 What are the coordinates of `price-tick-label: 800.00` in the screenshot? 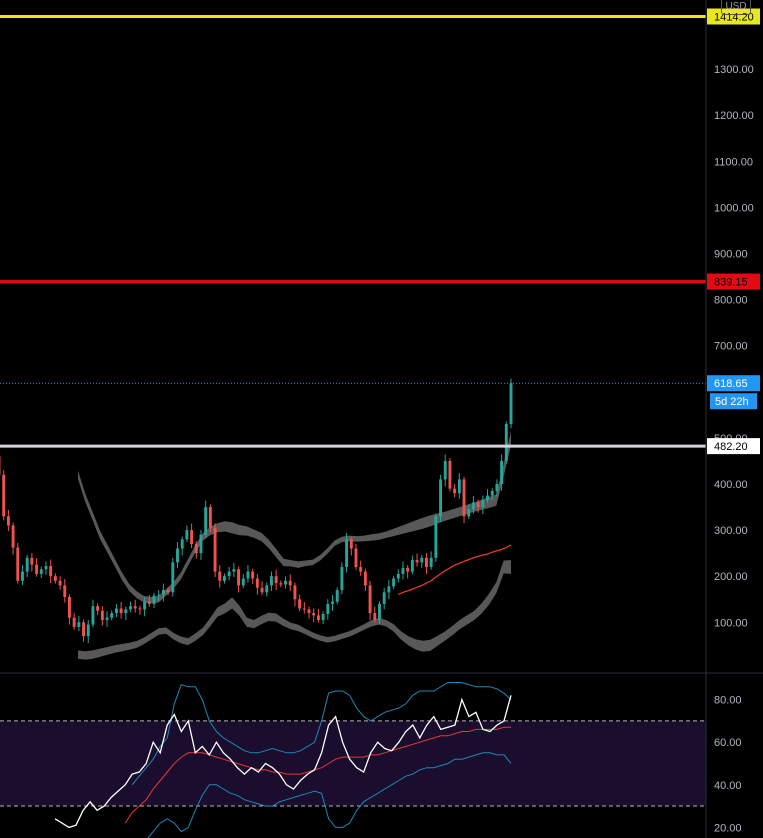 It's located at (731, 301).